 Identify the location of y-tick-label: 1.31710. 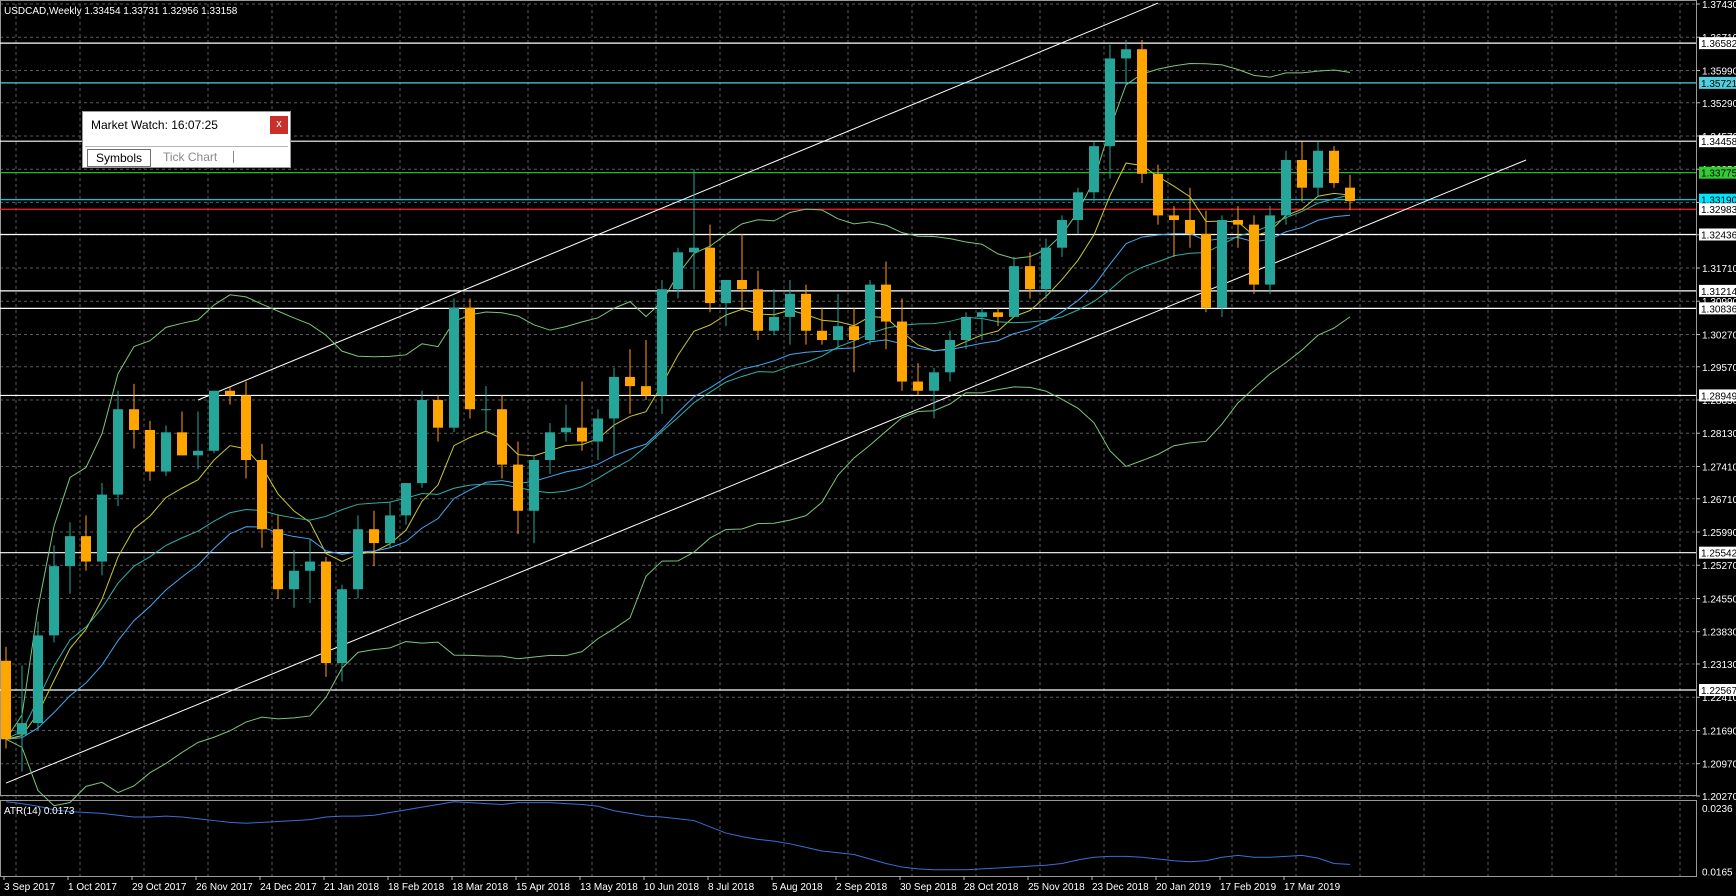
(1719, 269).